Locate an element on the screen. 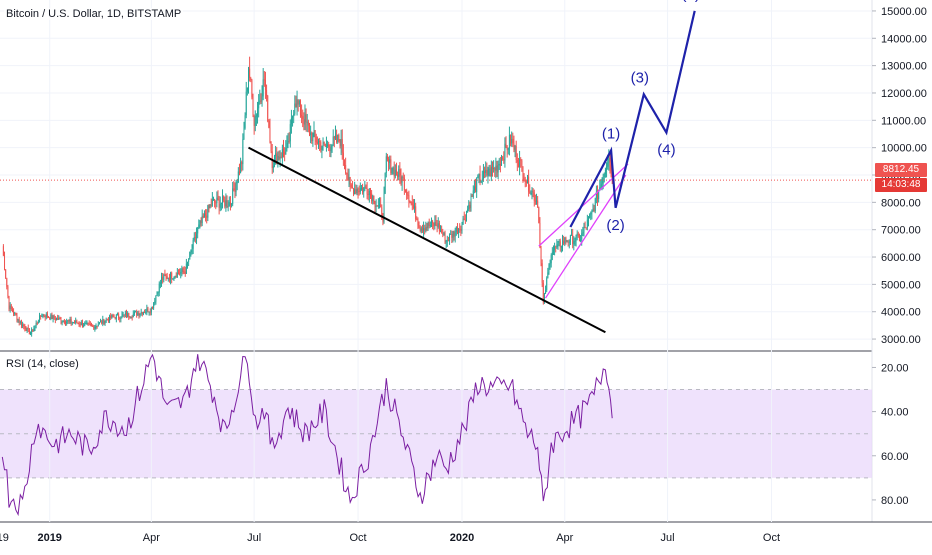 The width and height of the screenshot is (932, 555). wave-label: (5) is located at coordinates (690, 1).